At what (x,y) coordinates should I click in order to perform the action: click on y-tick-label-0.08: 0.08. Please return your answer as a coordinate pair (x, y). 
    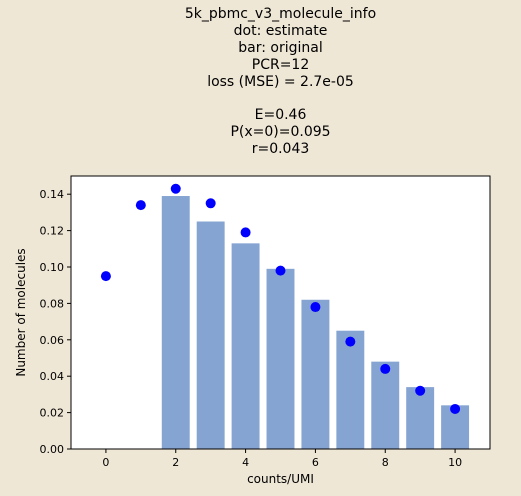
    Looking at the image, I should click on (52, 303).